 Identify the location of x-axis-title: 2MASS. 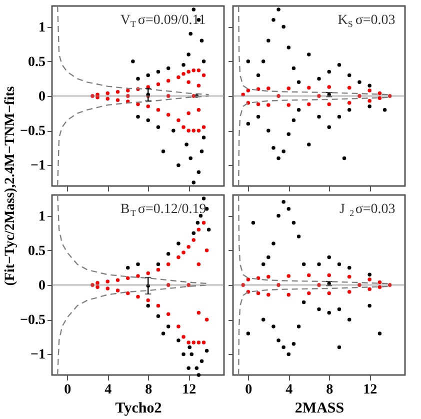
(319, 408).